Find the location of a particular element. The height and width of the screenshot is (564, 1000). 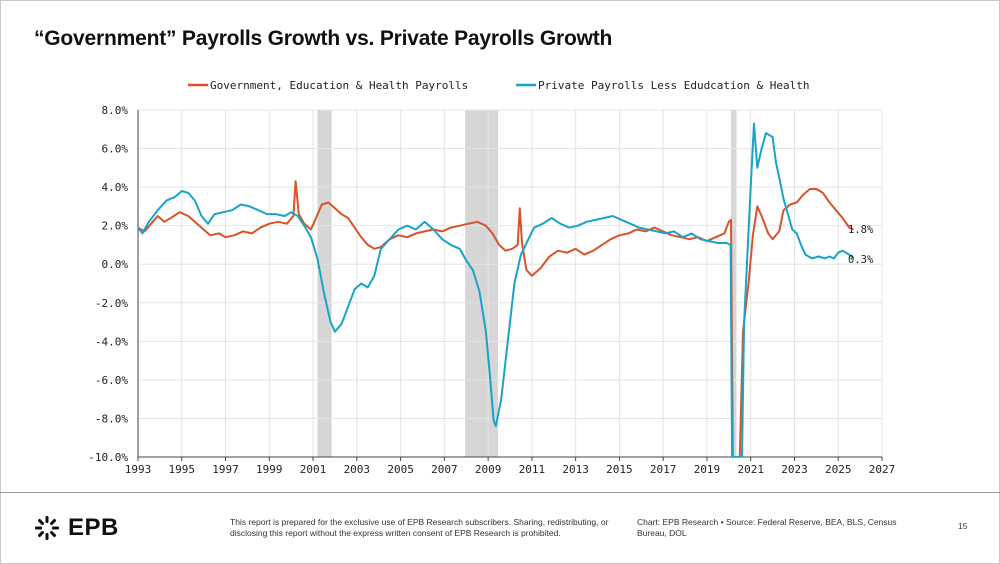

footer-divider is located at coordinates (500, 492).